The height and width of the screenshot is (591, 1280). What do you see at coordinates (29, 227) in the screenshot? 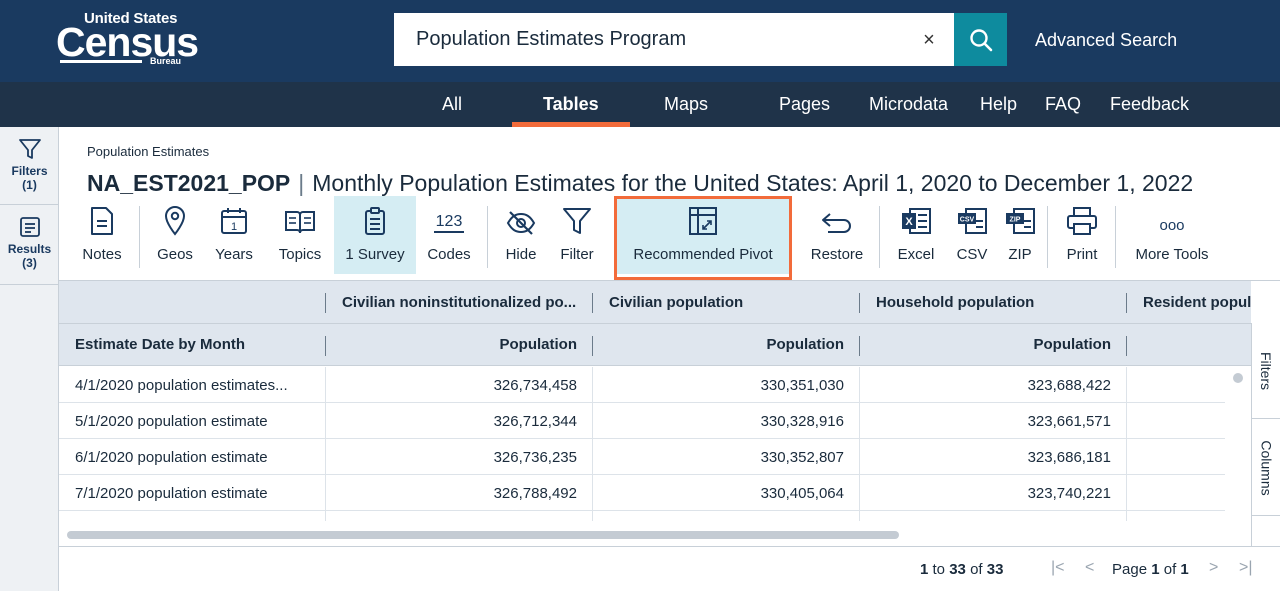
I see `list-icon` at bounding box center [29, 227].